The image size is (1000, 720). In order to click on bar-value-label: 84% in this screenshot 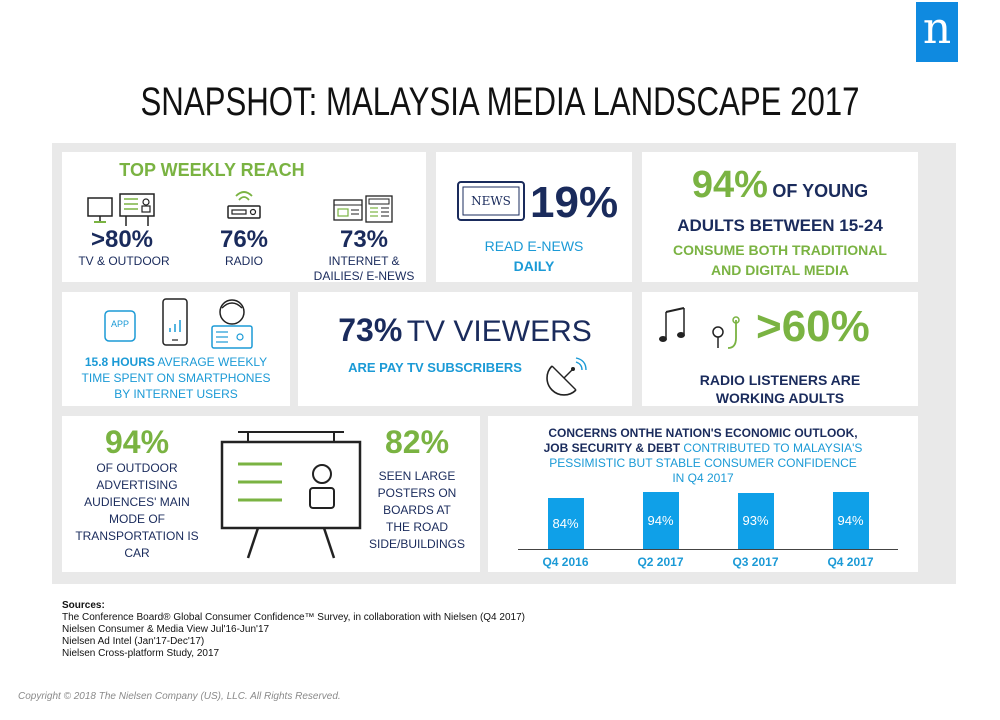, I will do `click(565, 523)`.